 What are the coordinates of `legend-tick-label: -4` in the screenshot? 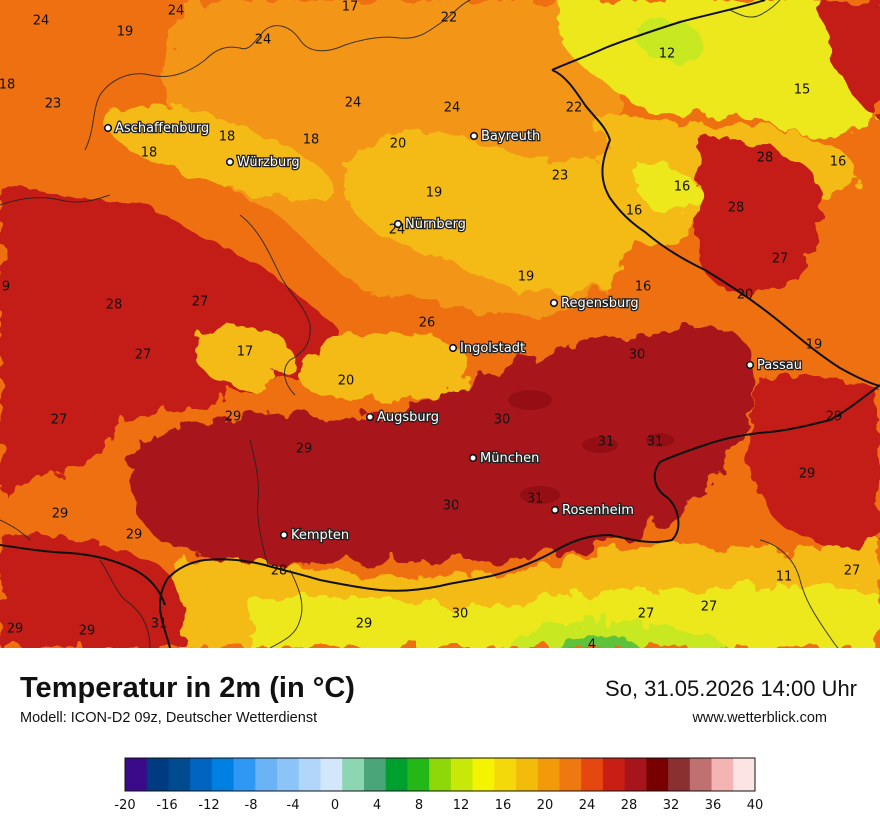 It's located at (293, 805).